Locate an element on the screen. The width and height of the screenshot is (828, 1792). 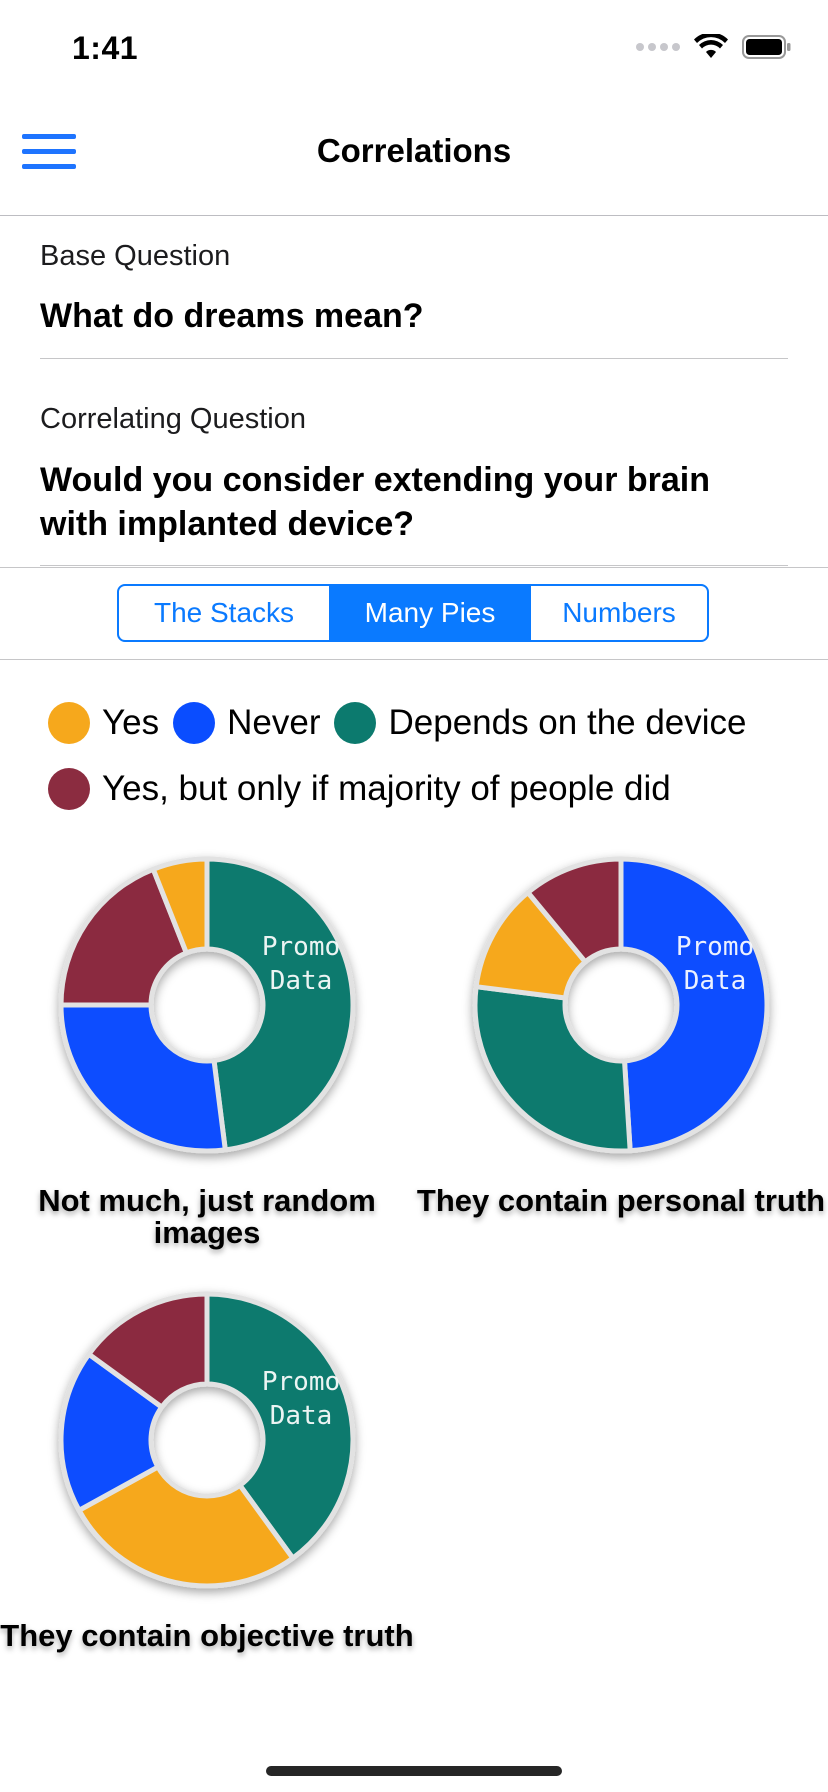
pie-card-3: Promo Data They contain objective truth is located at coordinates (207, 1456).